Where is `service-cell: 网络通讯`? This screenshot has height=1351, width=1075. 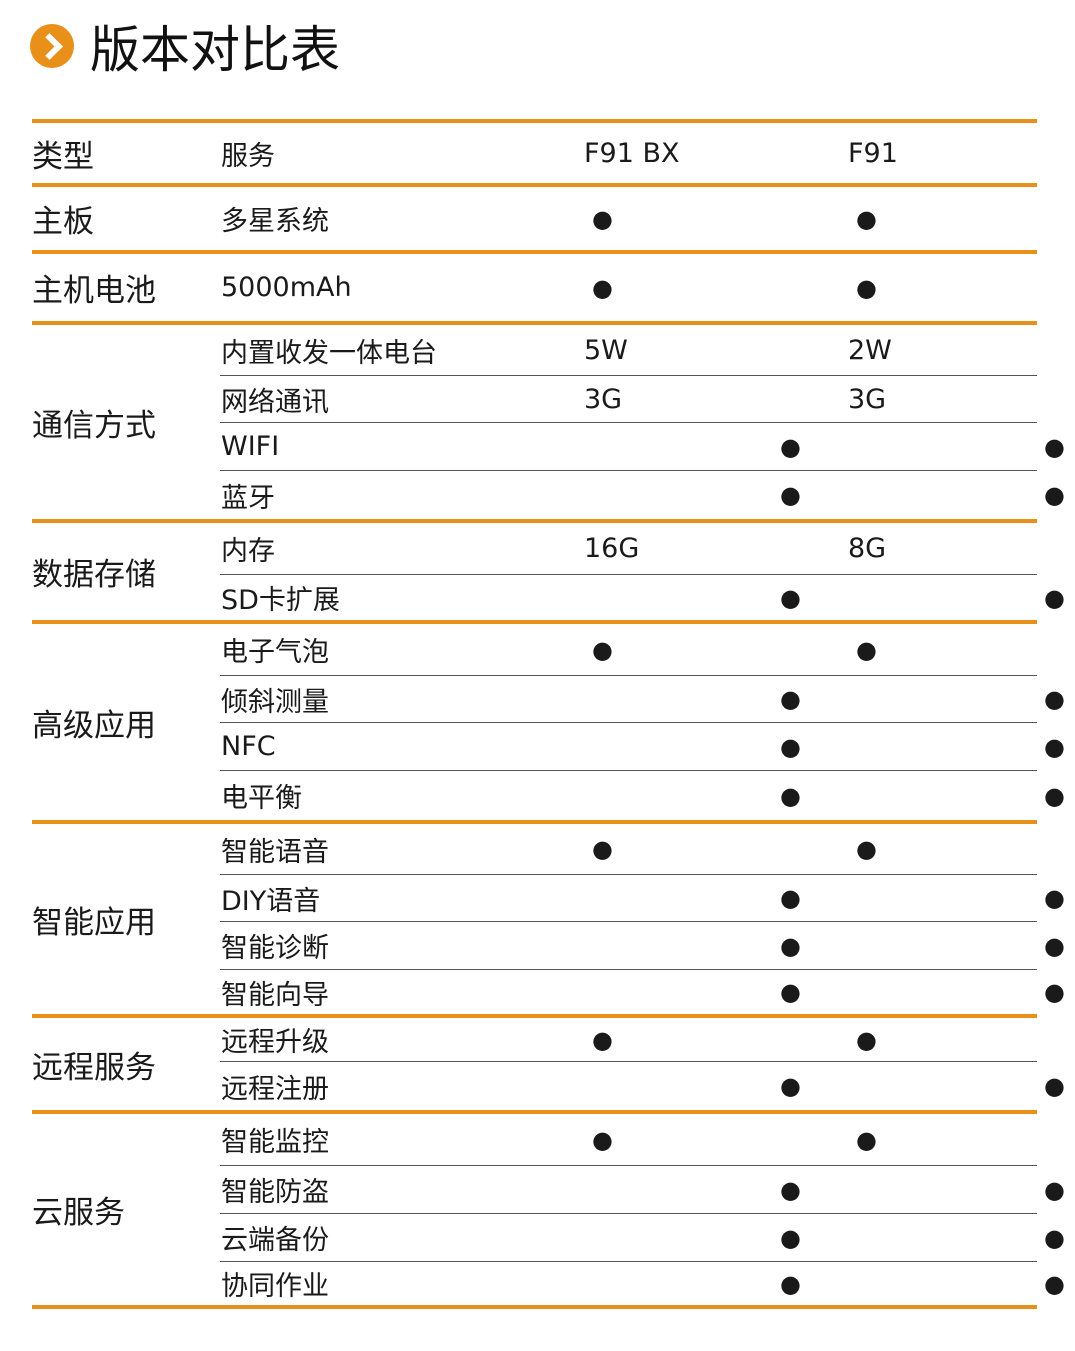 service-cell: 网络通讯 is located at coordinates (275, 402).